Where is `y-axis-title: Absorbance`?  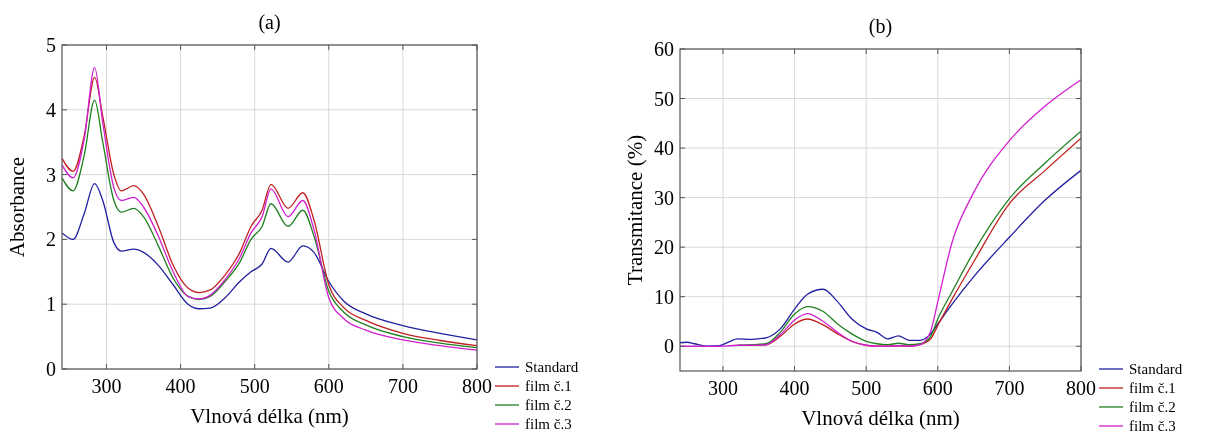
y-axis-title: Absorbance is located at coordinates (17, 207).